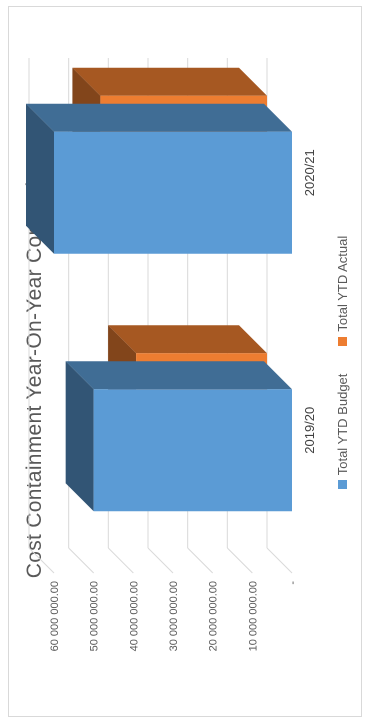  What do you see at coordinates (342, 283) in the screenshot?
I see `legend-label-actual: Total YTD Actual` at bounding box center [342, 283].